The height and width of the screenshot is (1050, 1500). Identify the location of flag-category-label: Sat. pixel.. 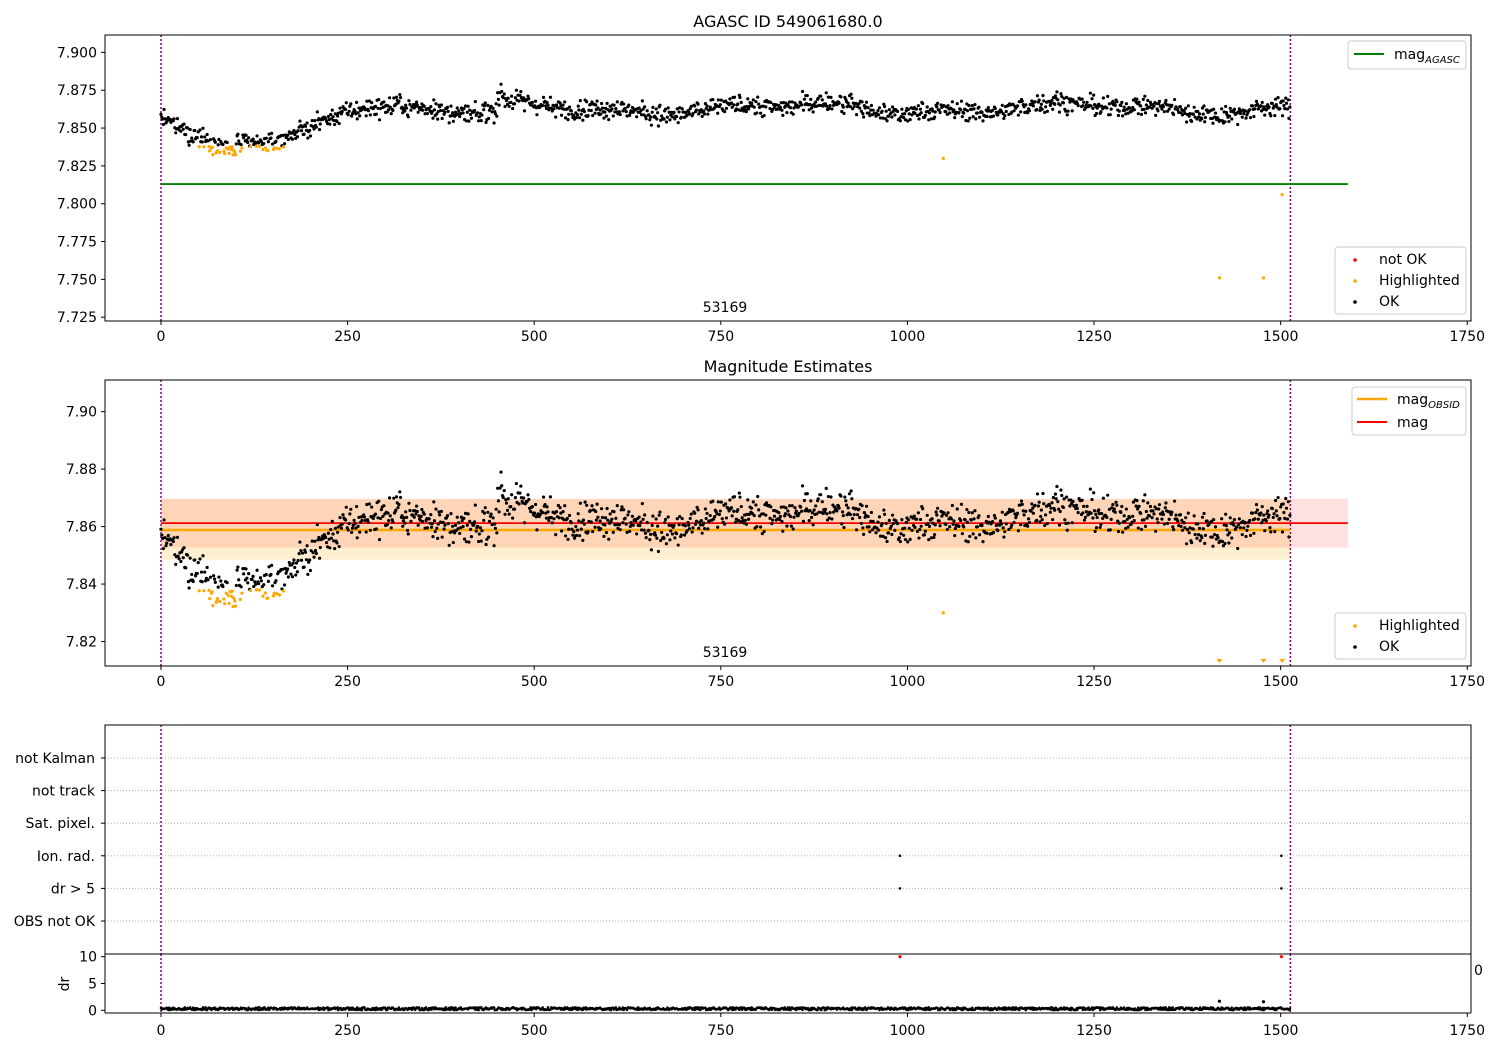
(60, 824).